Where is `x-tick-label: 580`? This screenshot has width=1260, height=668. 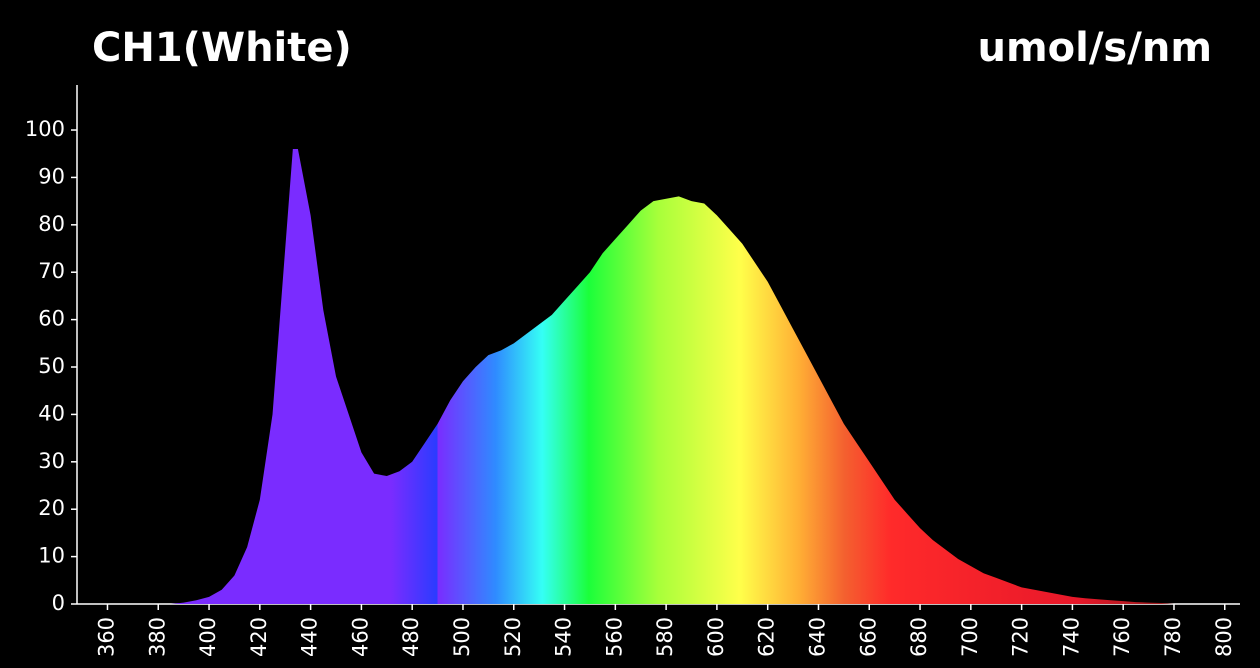
x-tick-label: 580 is located at coordinates (665, 637).